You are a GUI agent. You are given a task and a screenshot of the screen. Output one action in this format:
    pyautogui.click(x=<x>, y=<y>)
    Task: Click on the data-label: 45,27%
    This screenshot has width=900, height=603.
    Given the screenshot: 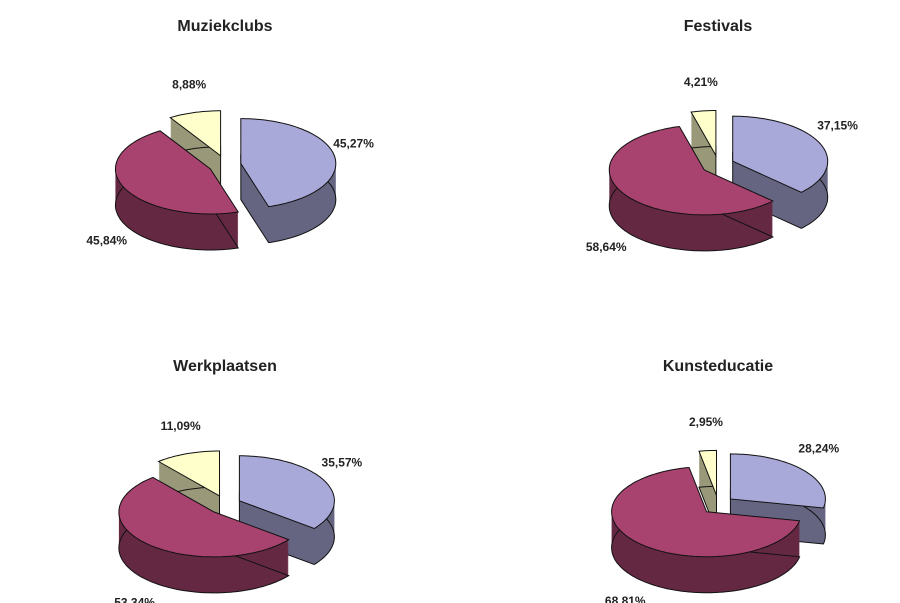 What is the action you would take?
    pyautogui.click(x=353, y=143)
    